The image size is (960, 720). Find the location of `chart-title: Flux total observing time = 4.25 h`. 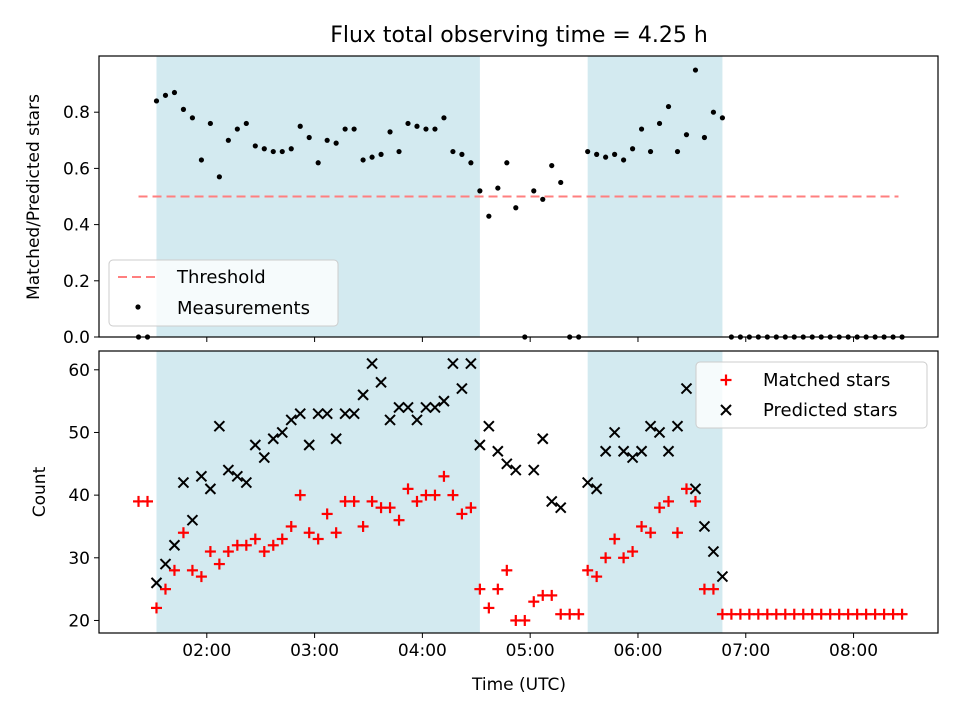

chart-title: Flux total observing time = 4.25 h is located at coordinates (519, 35).